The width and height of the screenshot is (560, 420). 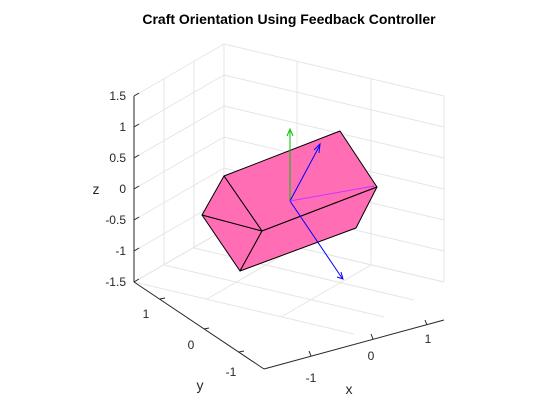 What do you see at coordinates (122, 127) in the screenshot?
I see `z-tick-label: 1` at bounding box center [122, 127].